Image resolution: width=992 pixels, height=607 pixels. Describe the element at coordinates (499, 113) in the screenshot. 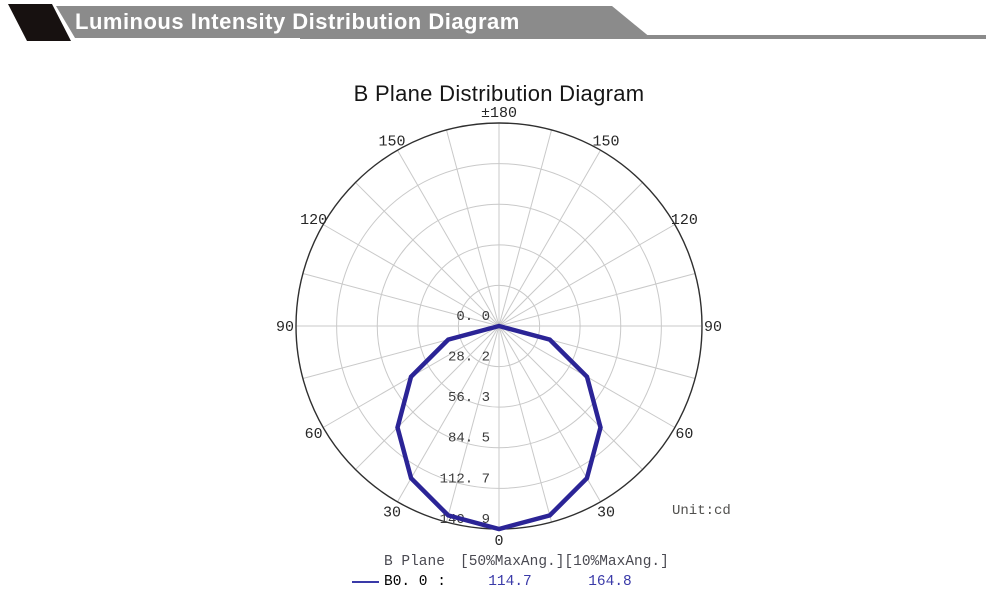

I see `angle-tick-label: ±180` at that location.